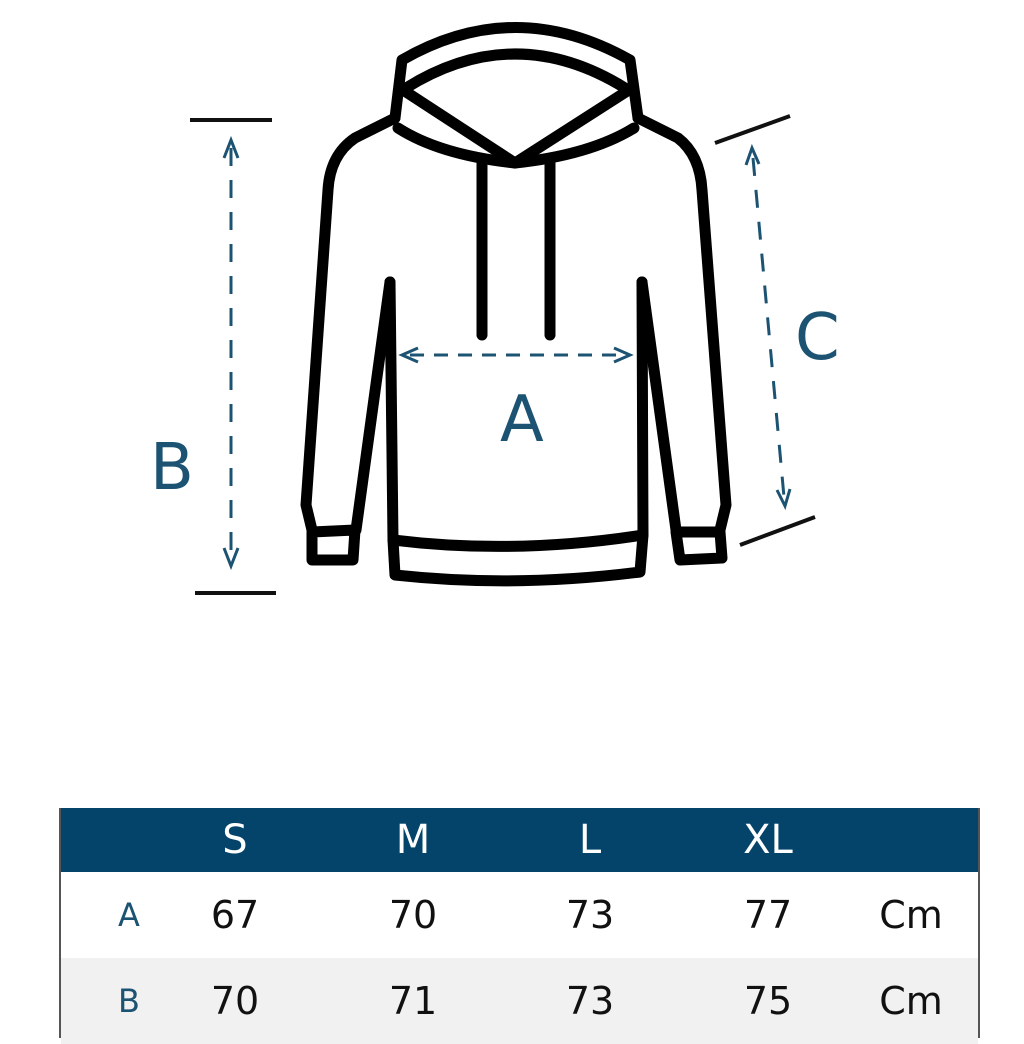 The width and height of the screenshot is (1024, 1044). Describe the element at coordinates (413, 1001) in the screenshot. I see `cell: 71` at that location.